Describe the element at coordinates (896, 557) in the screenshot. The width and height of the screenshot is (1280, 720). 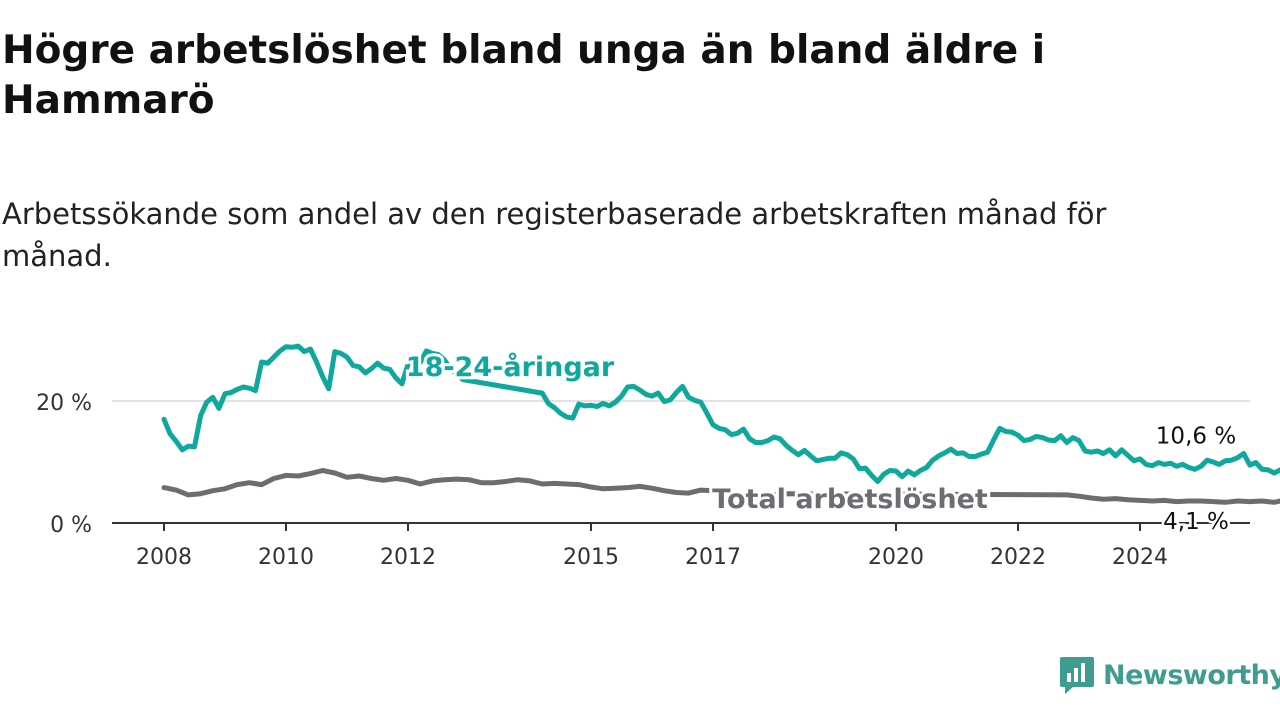
I see `x-tick-label: 2020` at that location.